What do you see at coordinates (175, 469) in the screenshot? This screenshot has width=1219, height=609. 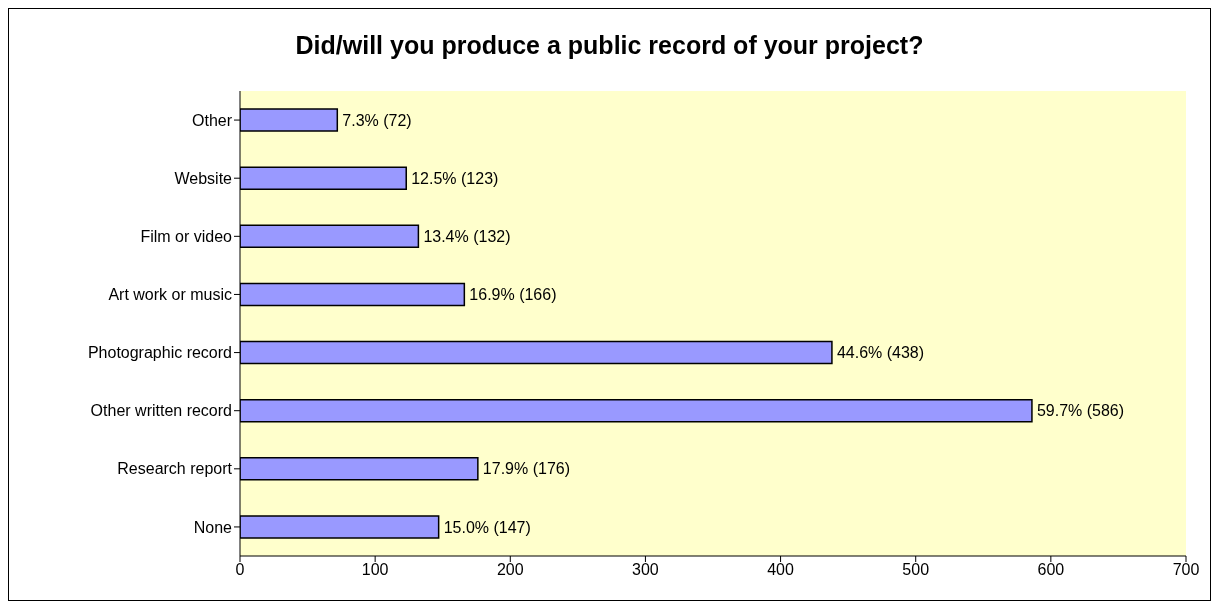 I see `y-tick-label: Research report` at bounding box center [175, 469].